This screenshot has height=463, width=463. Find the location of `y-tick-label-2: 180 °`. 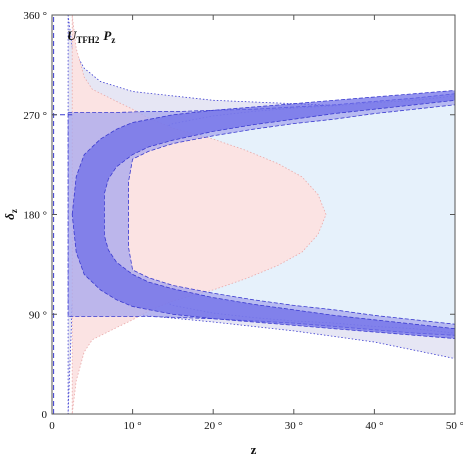

y-tick-label-2: 180 ° is located at coordinates (35, 216).